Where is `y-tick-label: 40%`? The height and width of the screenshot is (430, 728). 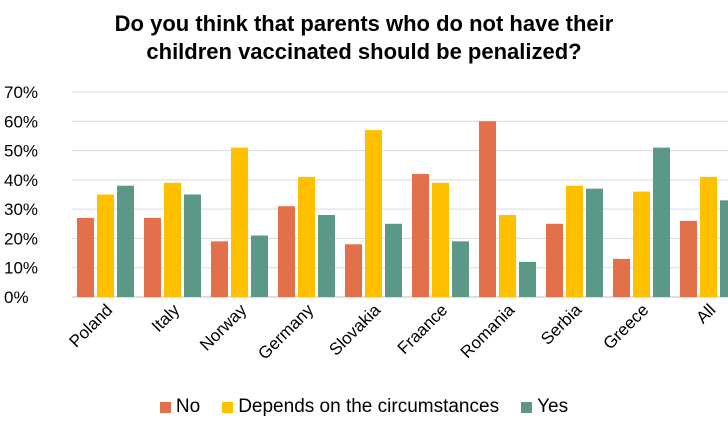
y-tick-label: 40% is located at coordinates (21, 180).